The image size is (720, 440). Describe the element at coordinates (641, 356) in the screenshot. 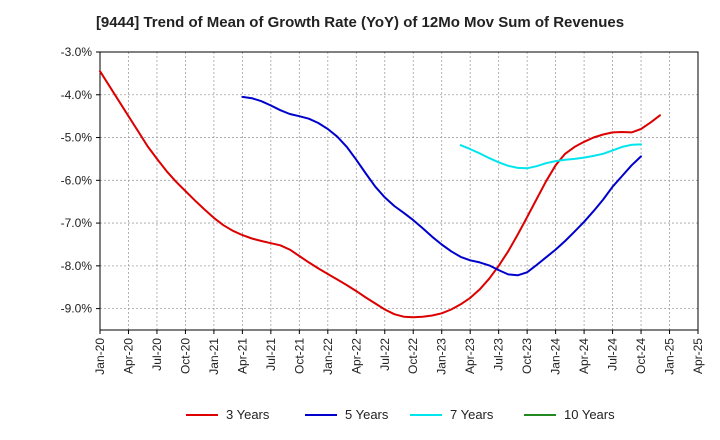

I see `x-tick-label: Oct-24` at that location.